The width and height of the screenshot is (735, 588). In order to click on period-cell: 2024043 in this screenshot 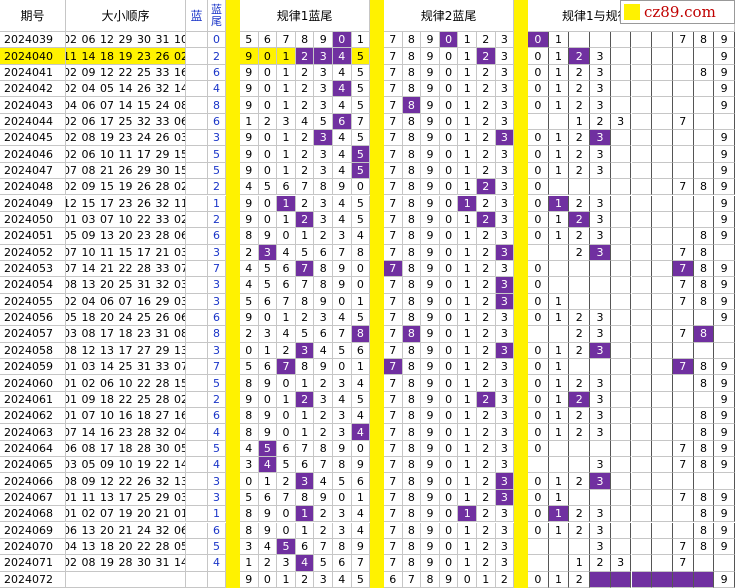, I will do `click(33, 105)`.